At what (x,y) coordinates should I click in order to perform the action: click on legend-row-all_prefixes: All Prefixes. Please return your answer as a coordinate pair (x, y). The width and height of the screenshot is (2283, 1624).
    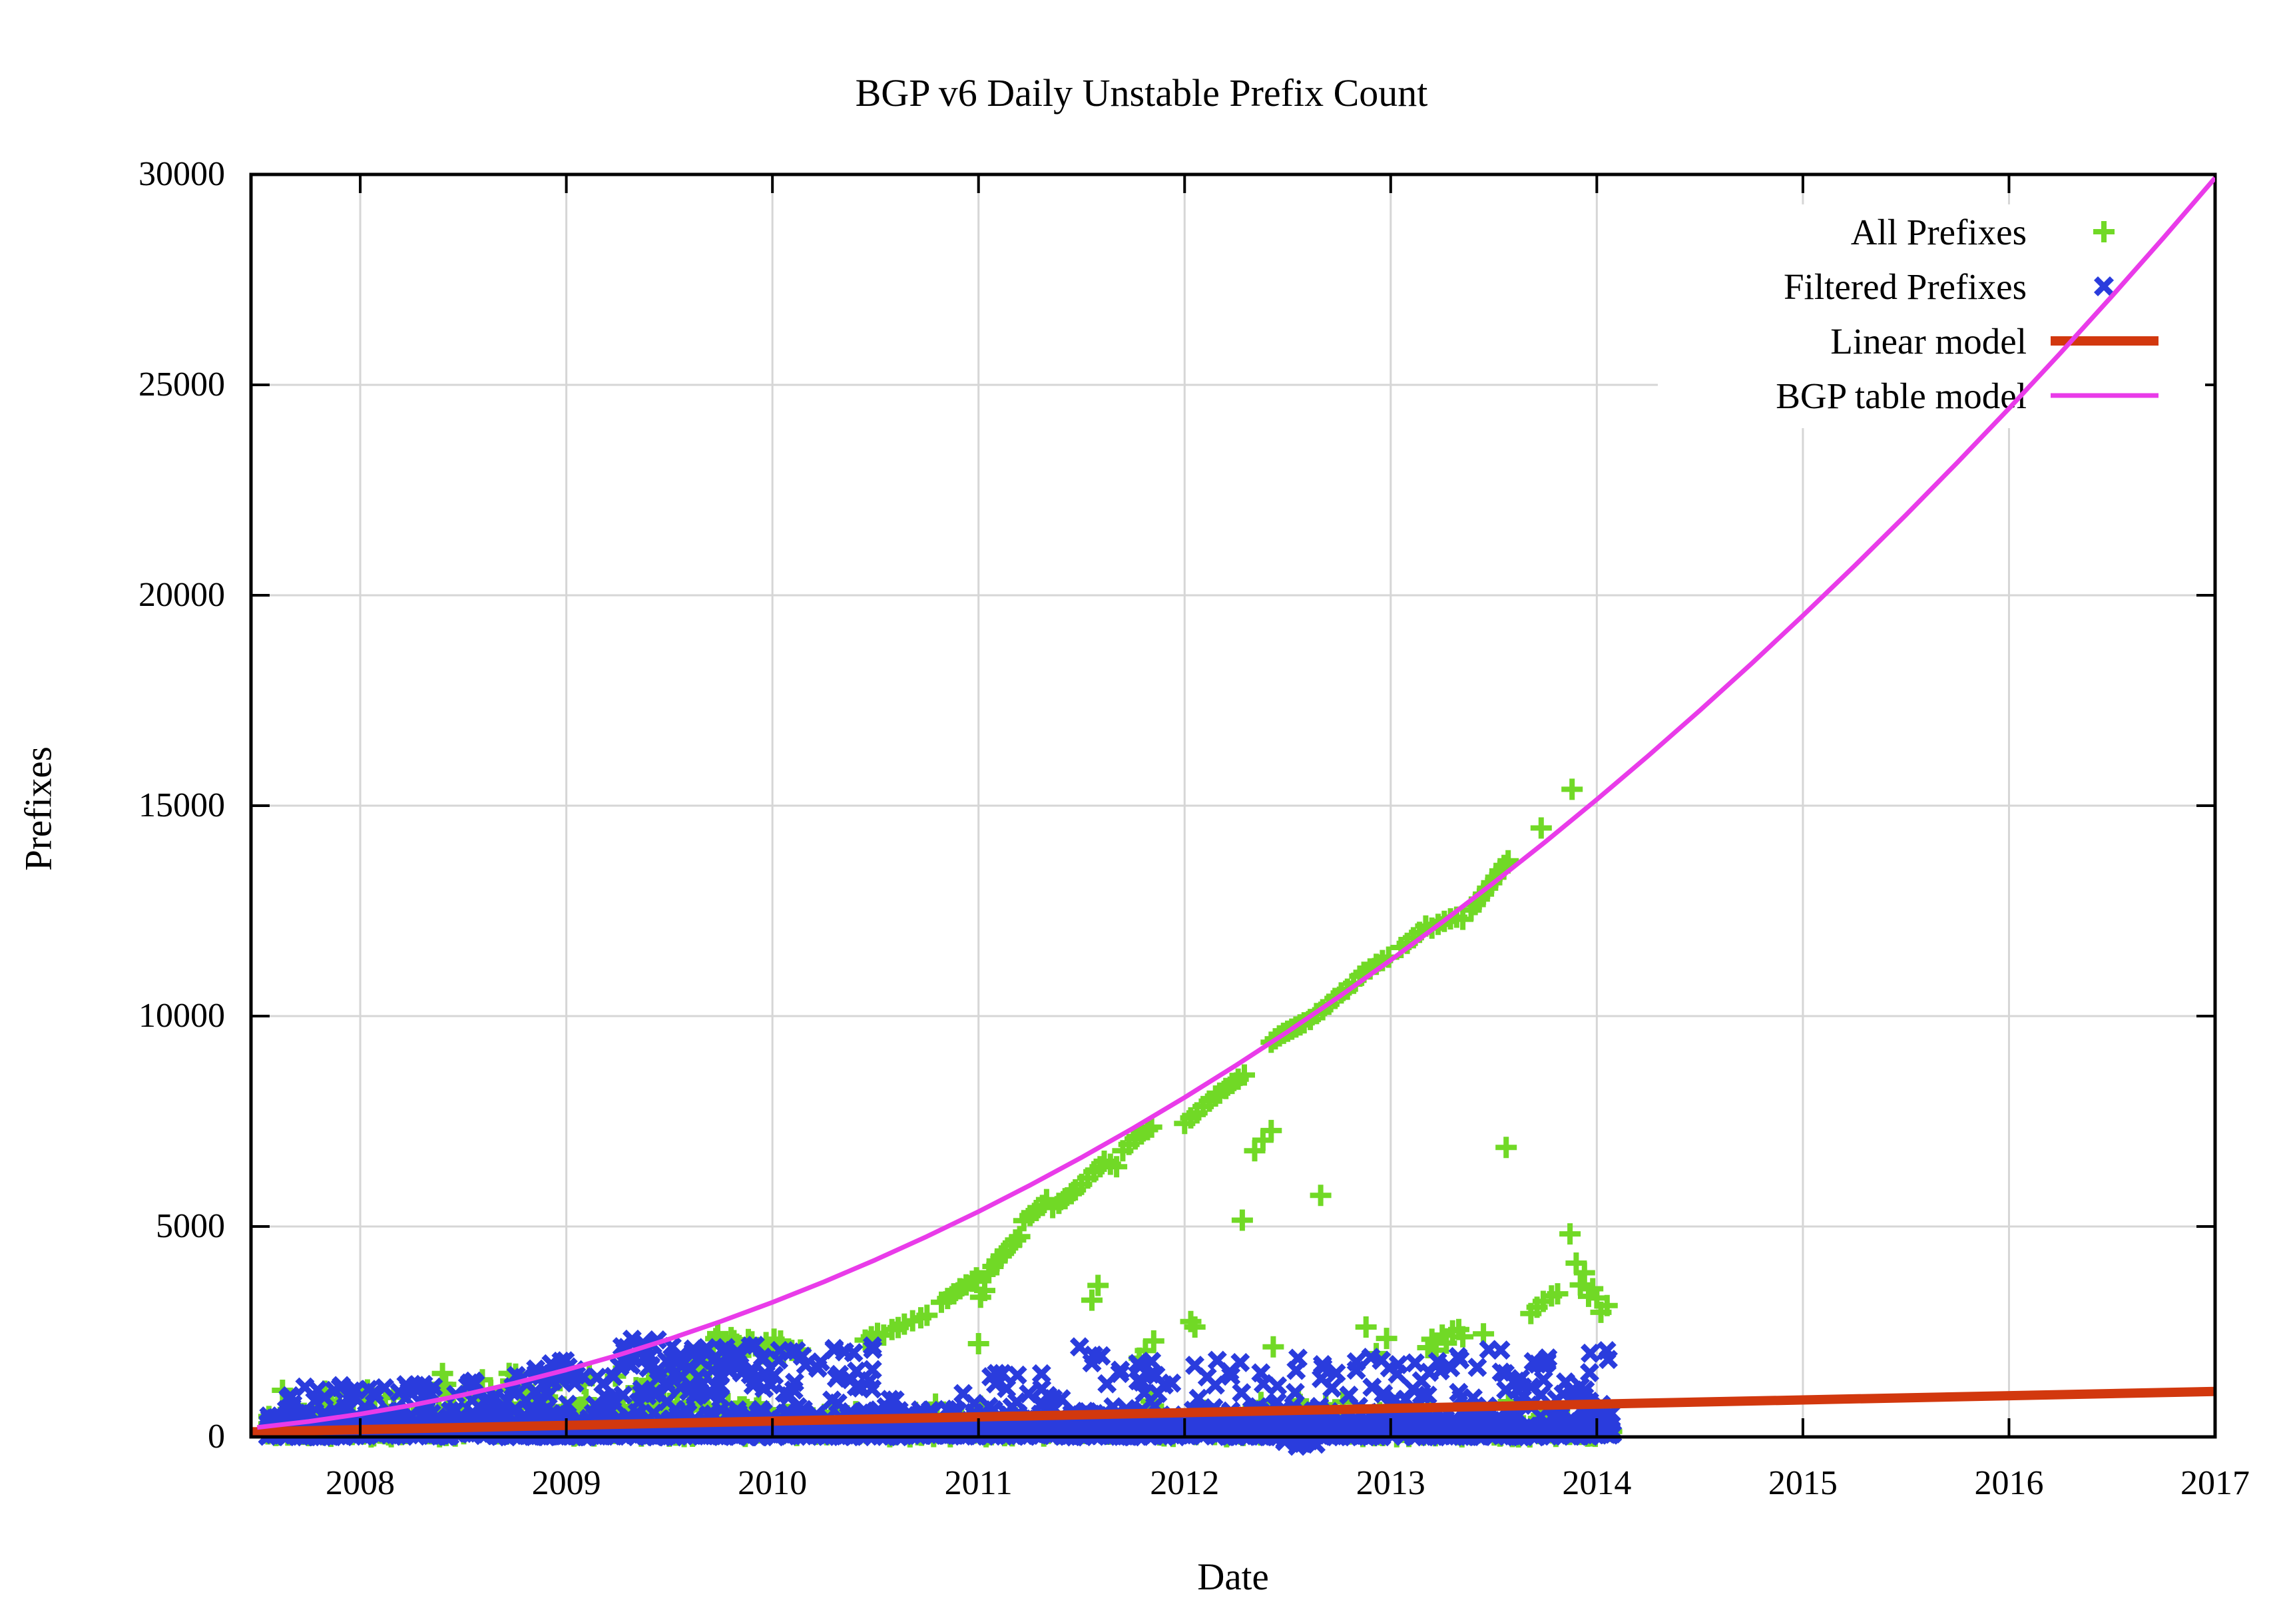
    Looking at the image, I should click on (1932, 231).